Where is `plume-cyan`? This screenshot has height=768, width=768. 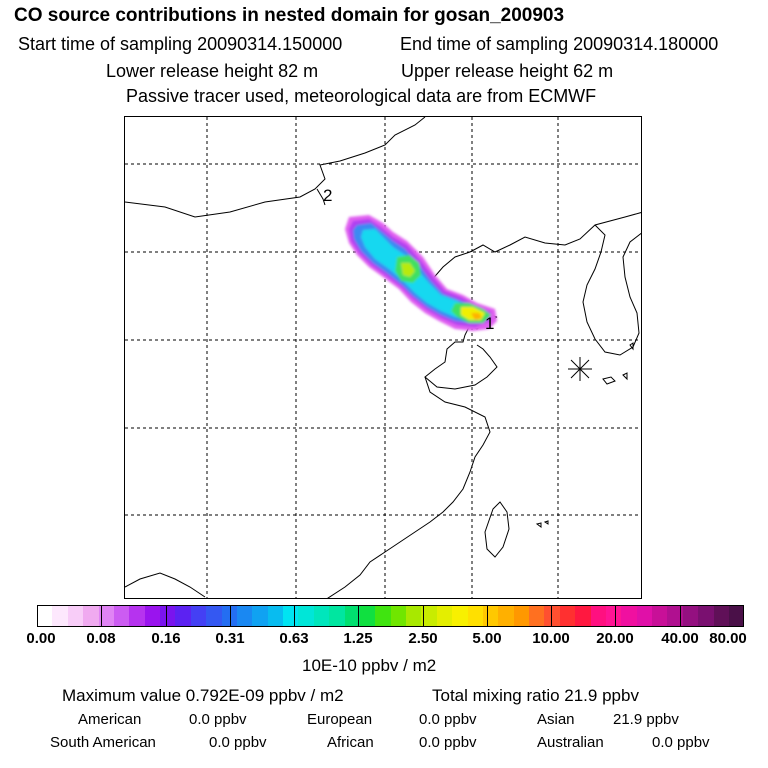
plume-cyan is located at coordinates (422, 274).